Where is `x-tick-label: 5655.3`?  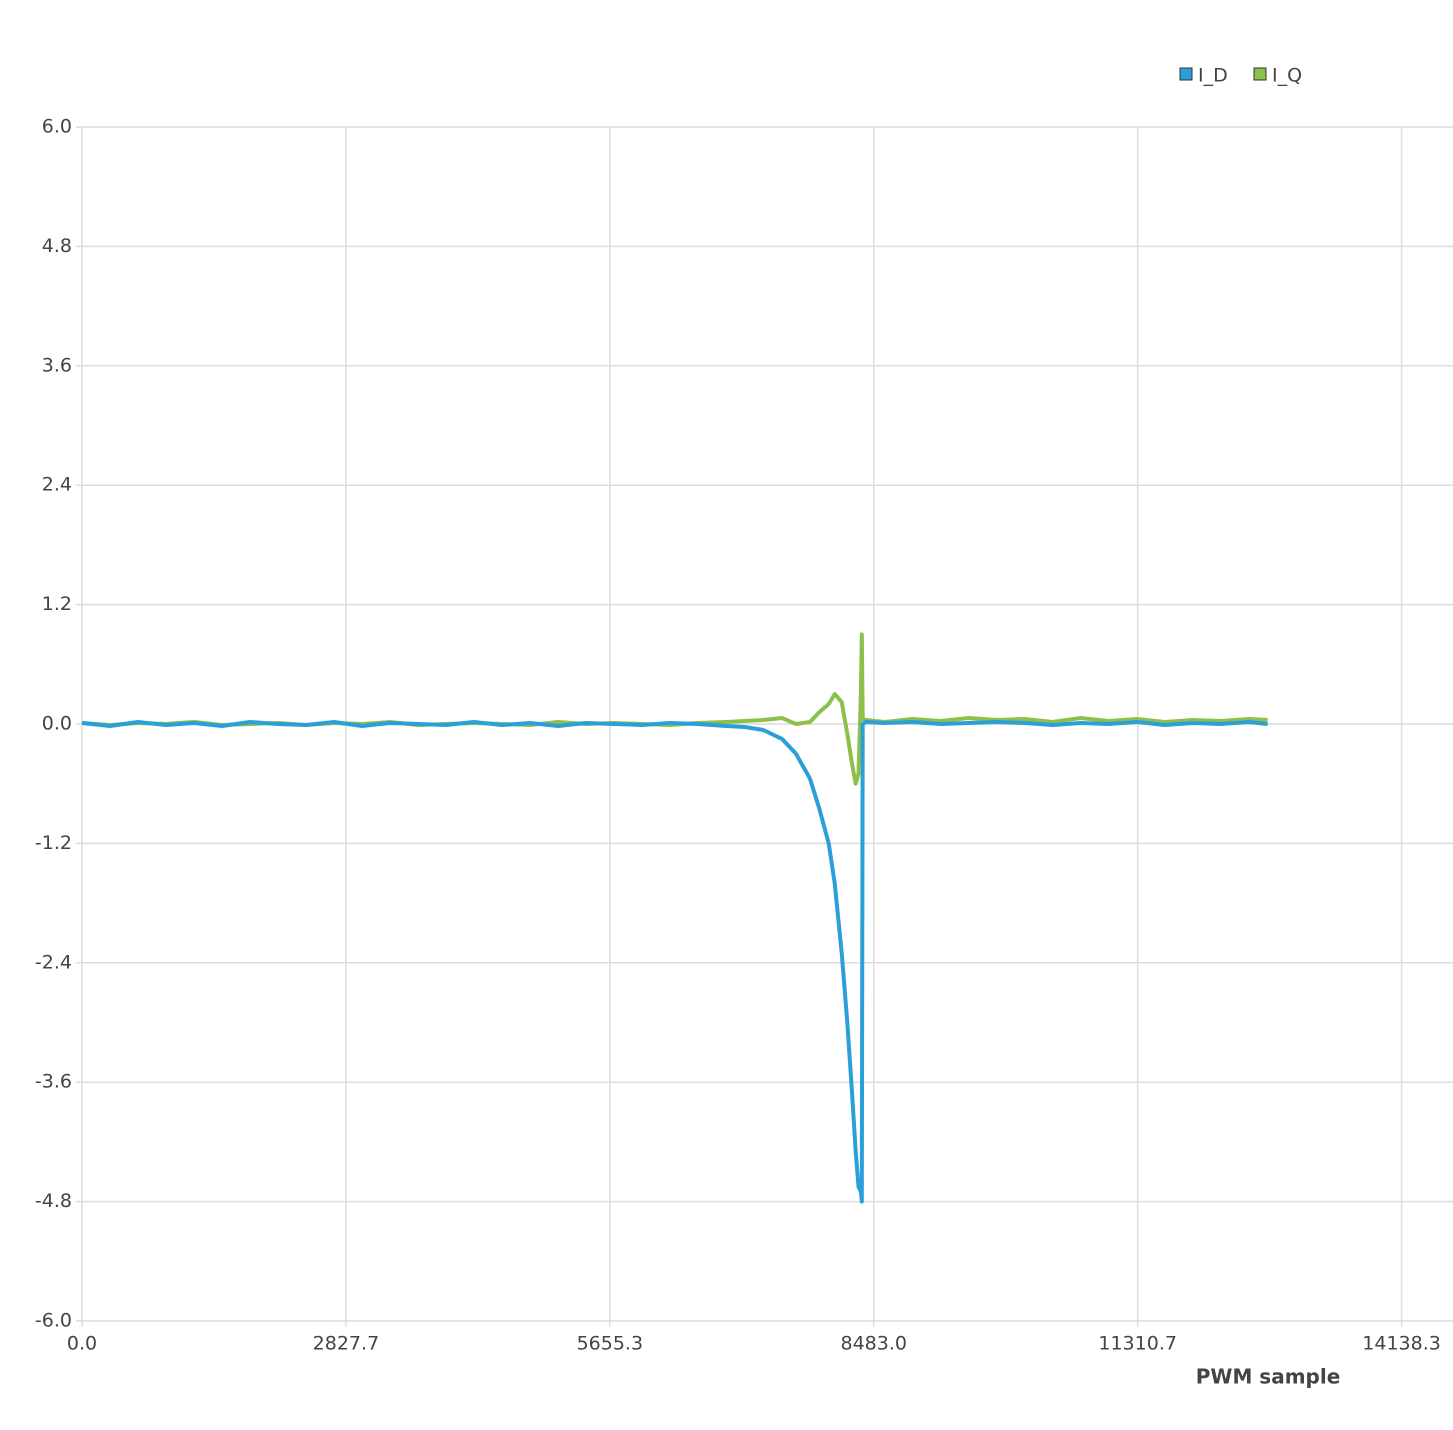 x-tick-label: 5655.3 is located at coordinates (610, 1344).